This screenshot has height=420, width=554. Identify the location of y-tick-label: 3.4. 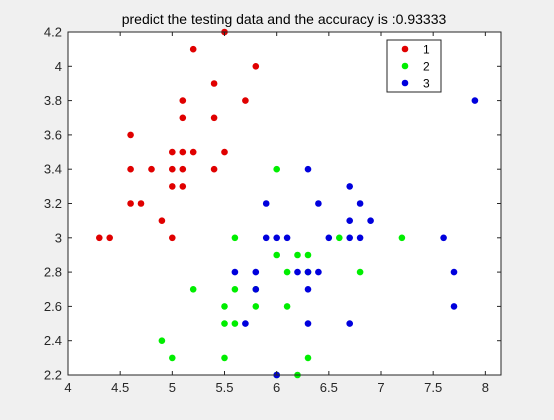
(53, 169).